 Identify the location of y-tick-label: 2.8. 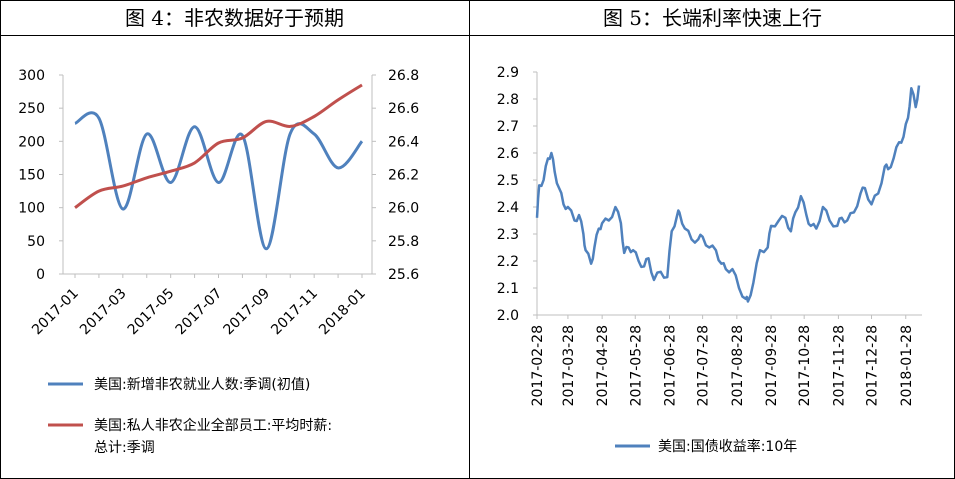
(508, 100).